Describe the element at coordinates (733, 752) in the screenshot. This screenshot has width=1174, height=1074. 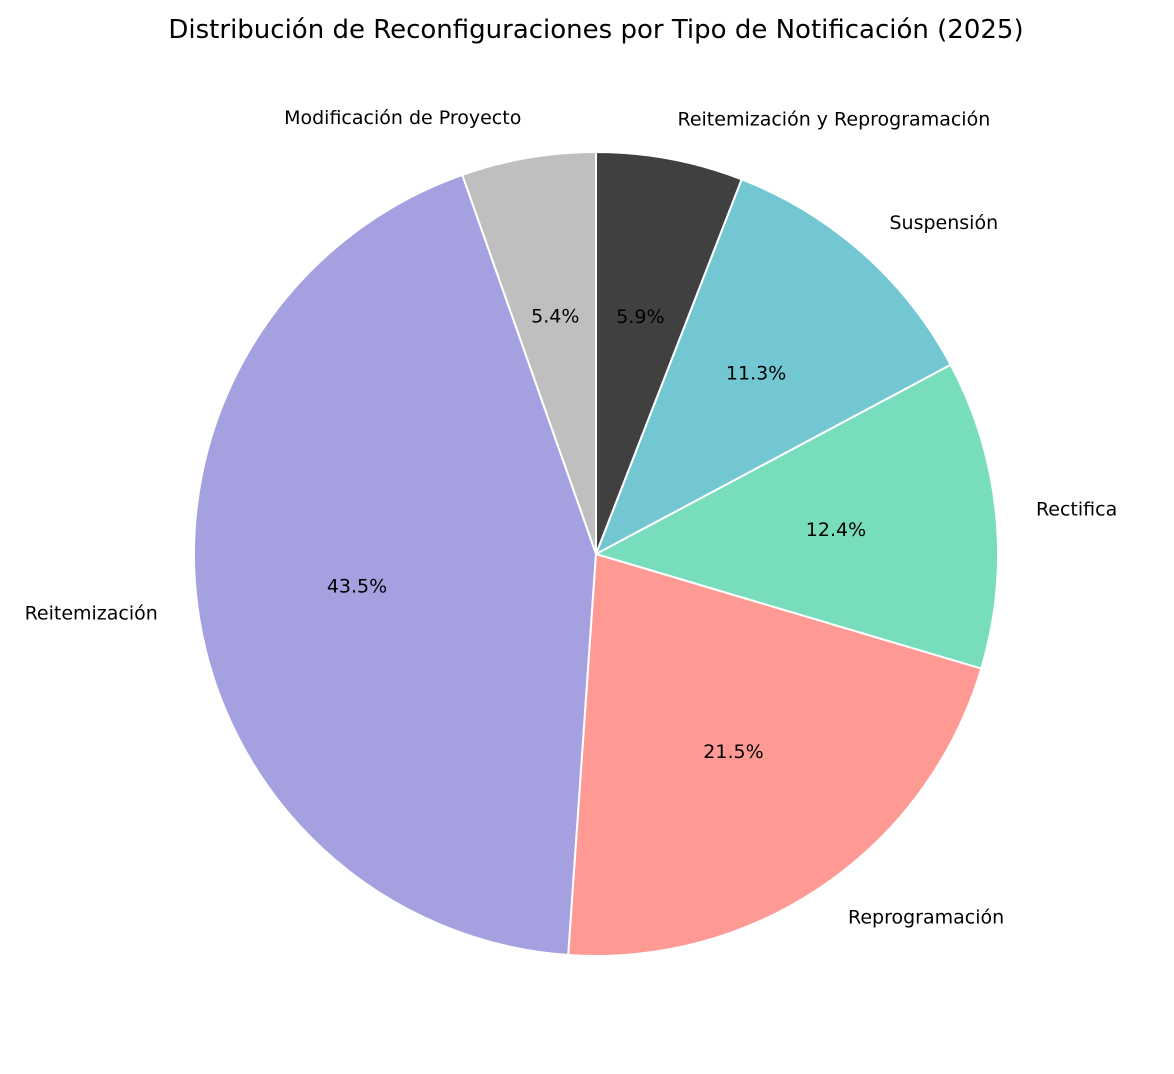
I see `pie-pct-label-reprogramacion: 21.5%` at that location.